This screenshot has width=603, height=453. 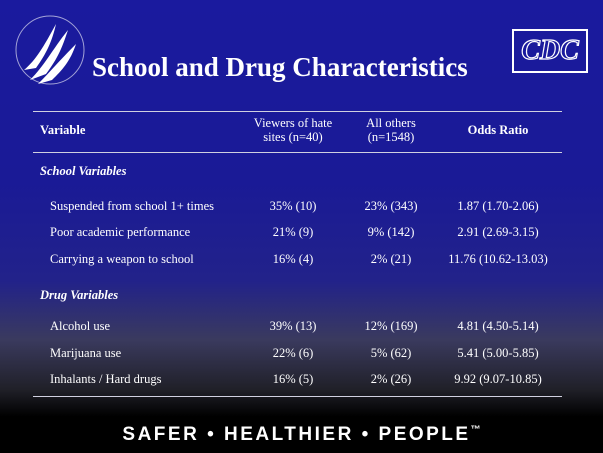 I want to click on cell: 5.41 (5.00-5.85), so click(x=498, y=353).